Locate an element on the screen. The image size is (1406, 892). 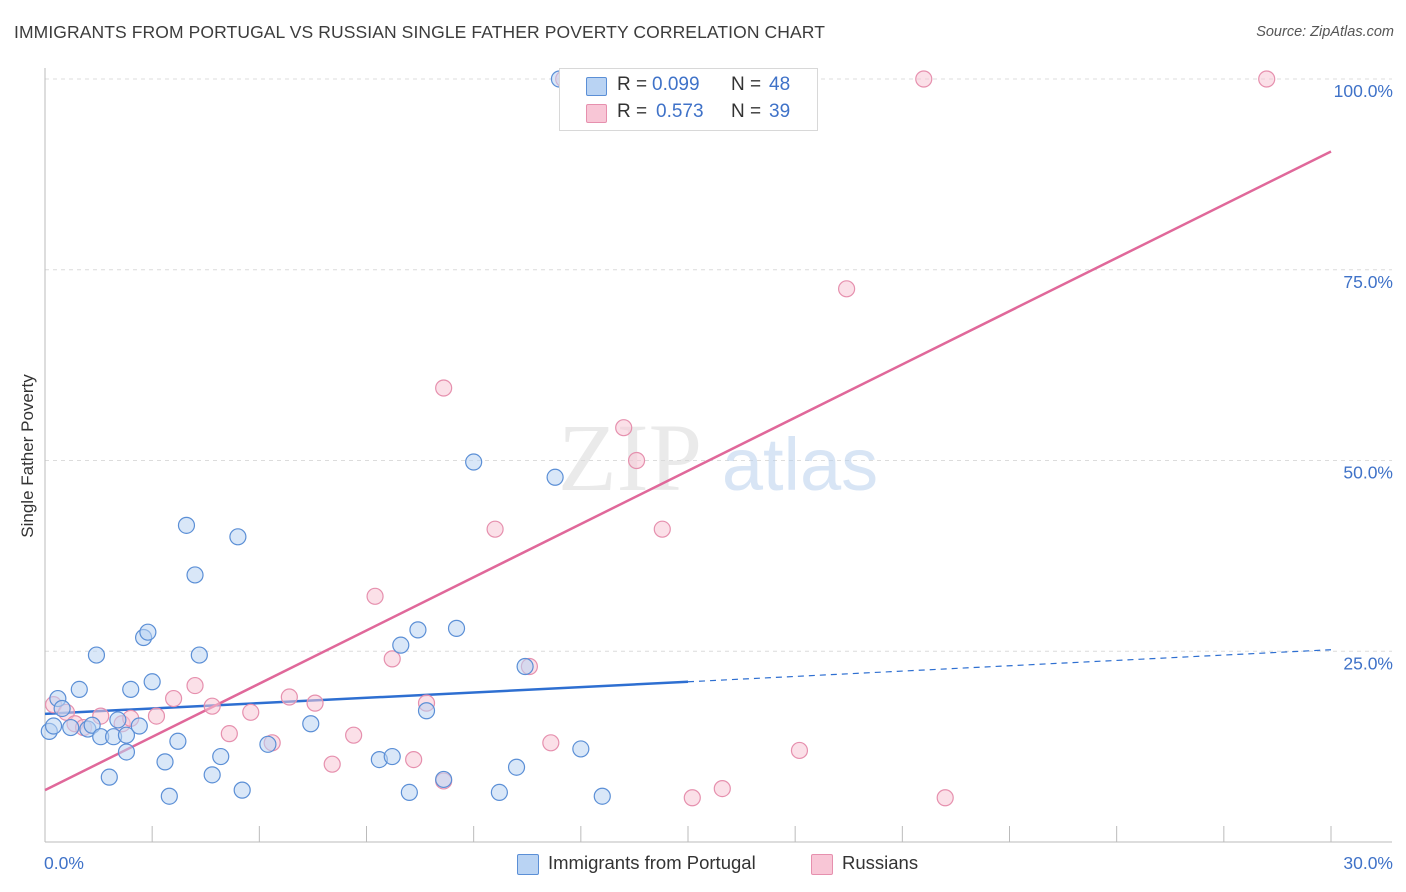
y-tick-label: 50.0% is located at coordinates (1368, 473).